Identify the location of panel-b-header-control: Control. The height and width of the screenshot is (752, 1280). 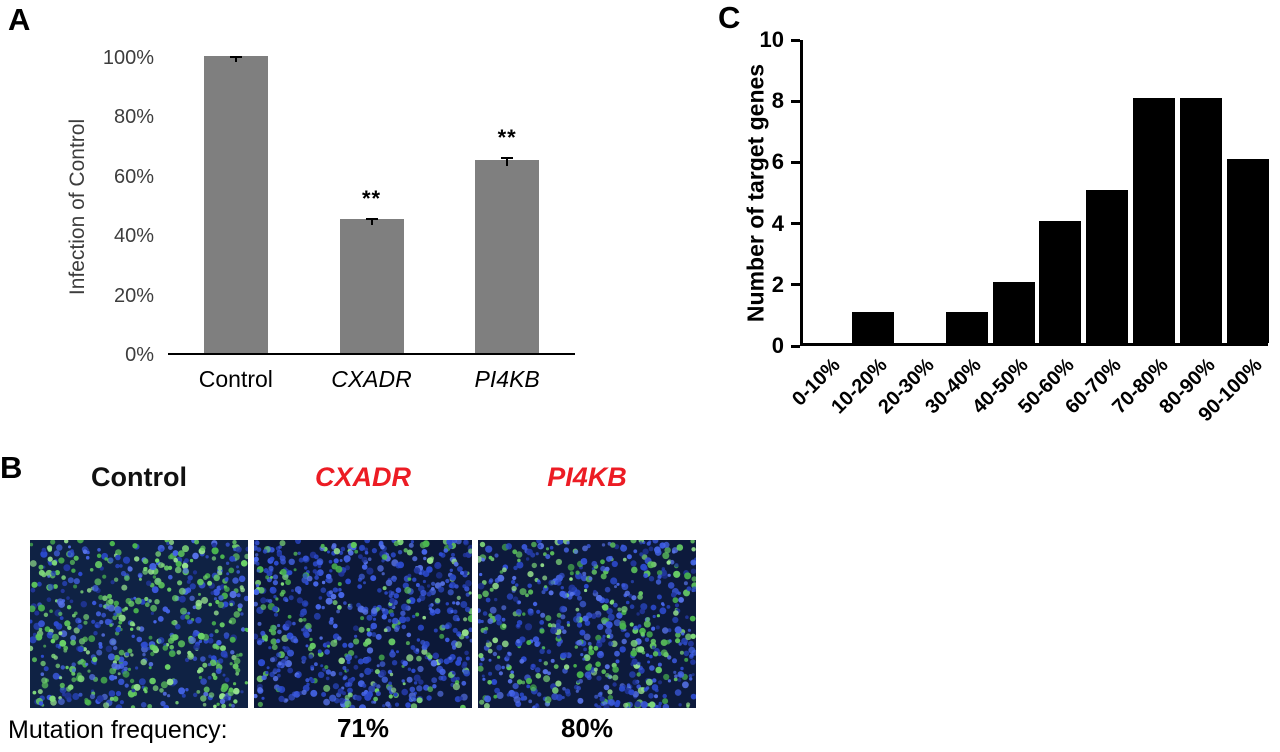
(139, 477).